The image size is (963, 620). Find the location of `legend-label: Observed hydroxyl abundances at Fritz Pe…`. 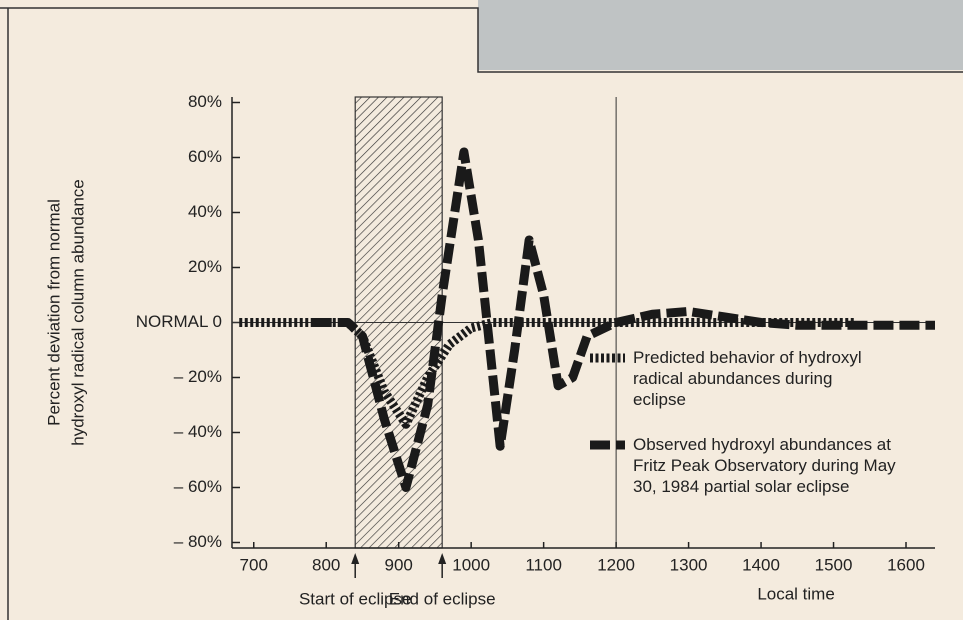

legend-label: Observed hydroxyl abundances at Fritz Pe… is located at coordinates (764, 465).